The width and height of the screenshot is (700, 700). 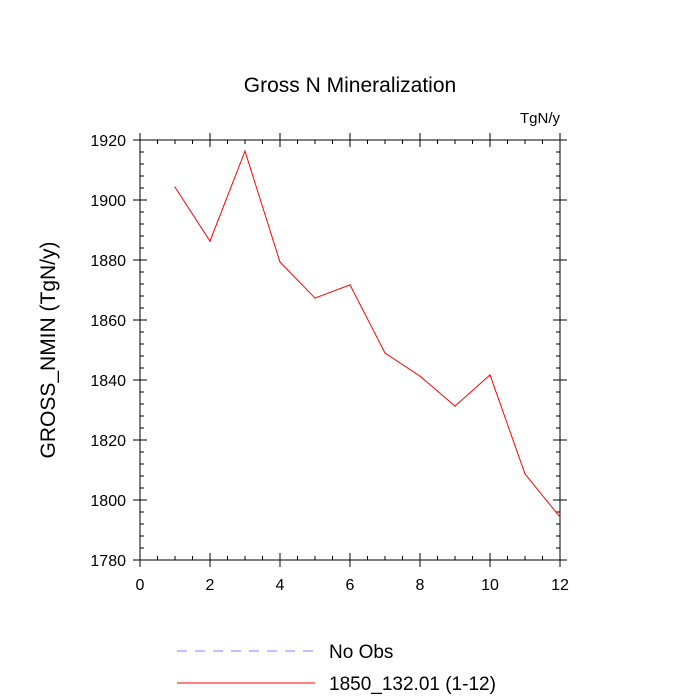 What do you see at coordinates (108, 141) in the screenshot?
I see `y-tick-label: 1920` at bounding box center [108, 141].